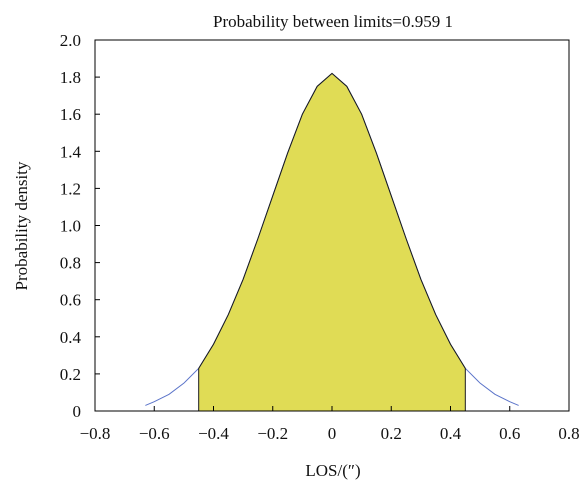 This screenshot has width=585, height=486. What do you see at coordinates (332, 433) in the screenshot?
I see `x-tick-label: 0` at bounding box center [332, 433].